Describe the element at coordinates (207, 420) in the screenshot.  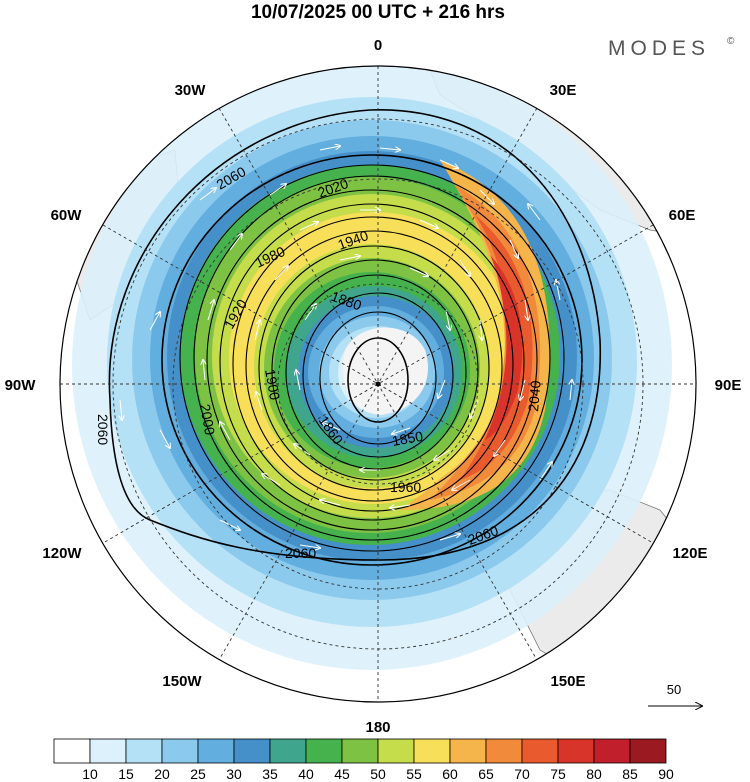
I see `contour-label: 2000` at that location.